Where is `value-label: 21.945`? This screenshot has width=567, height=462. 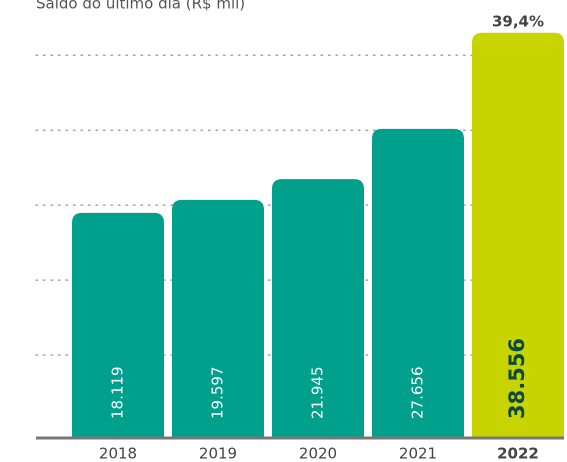
value-label: 21.945 is located at coordinates (318, 393).